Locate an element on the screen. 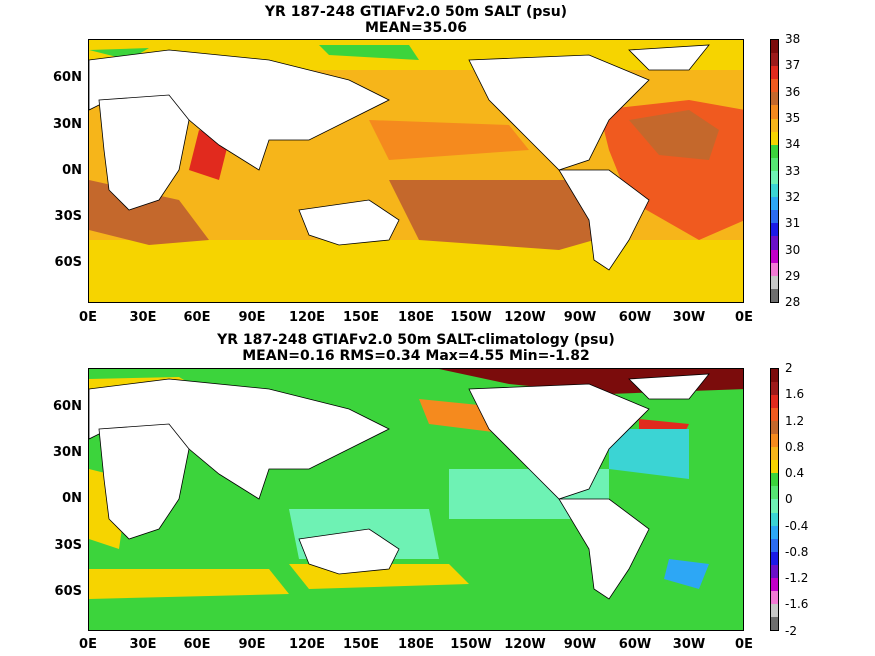 This screenshot has height=656, width=875. colorbar-label: 29 is located at coordinates (793, 276).